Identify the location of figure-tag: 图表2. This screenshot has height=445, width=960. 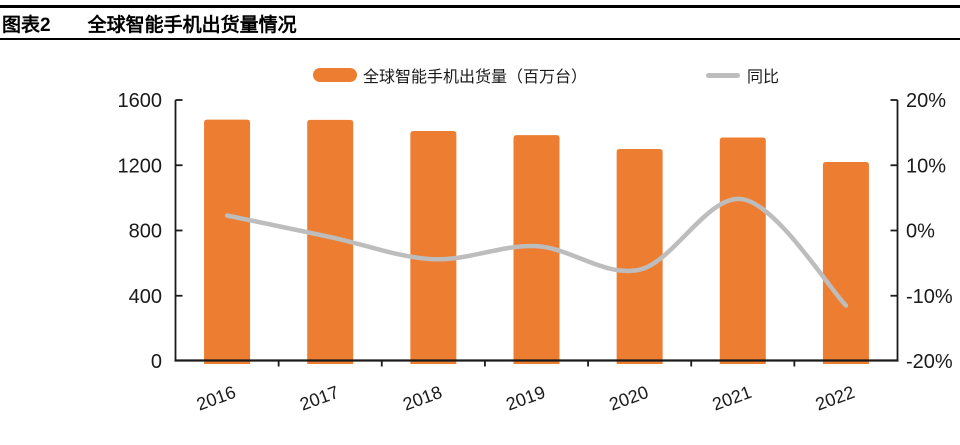
(26, 25).